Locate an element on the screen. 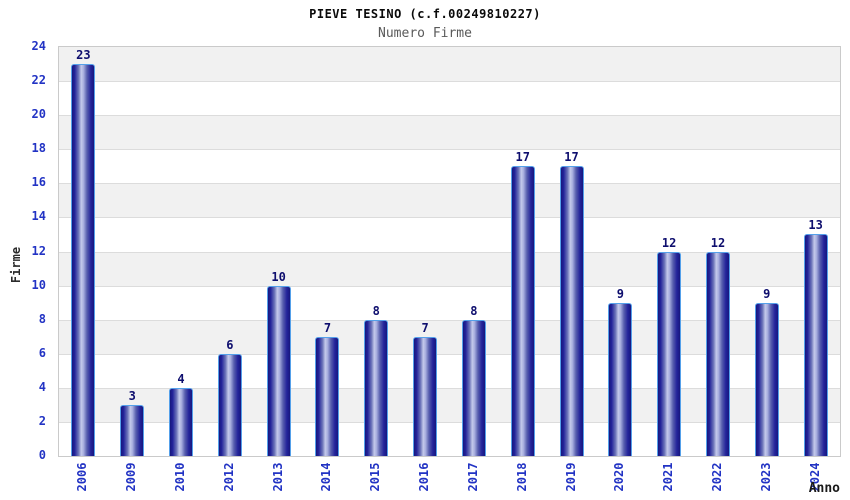 The height and width of the screenshot is (500, 850). bar-value-label: 6 is located at coordinates (230, 344).